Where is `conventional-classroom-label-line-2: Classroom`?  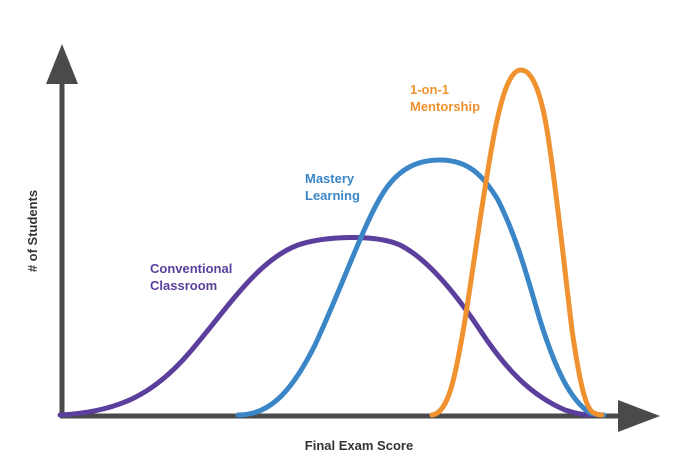
conventional-classroom-label-line-2: Classroom is located at coordinates (183, 285).